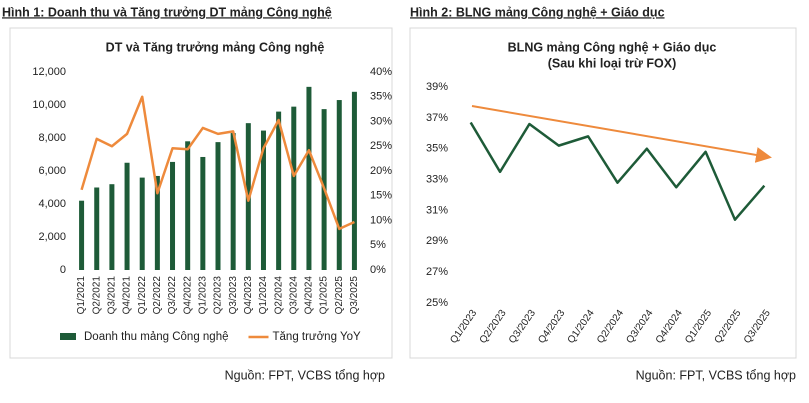 This screenshot has height=403, width=809. I want to click on x-tick-label: Q3/2022, so click(172, 295).